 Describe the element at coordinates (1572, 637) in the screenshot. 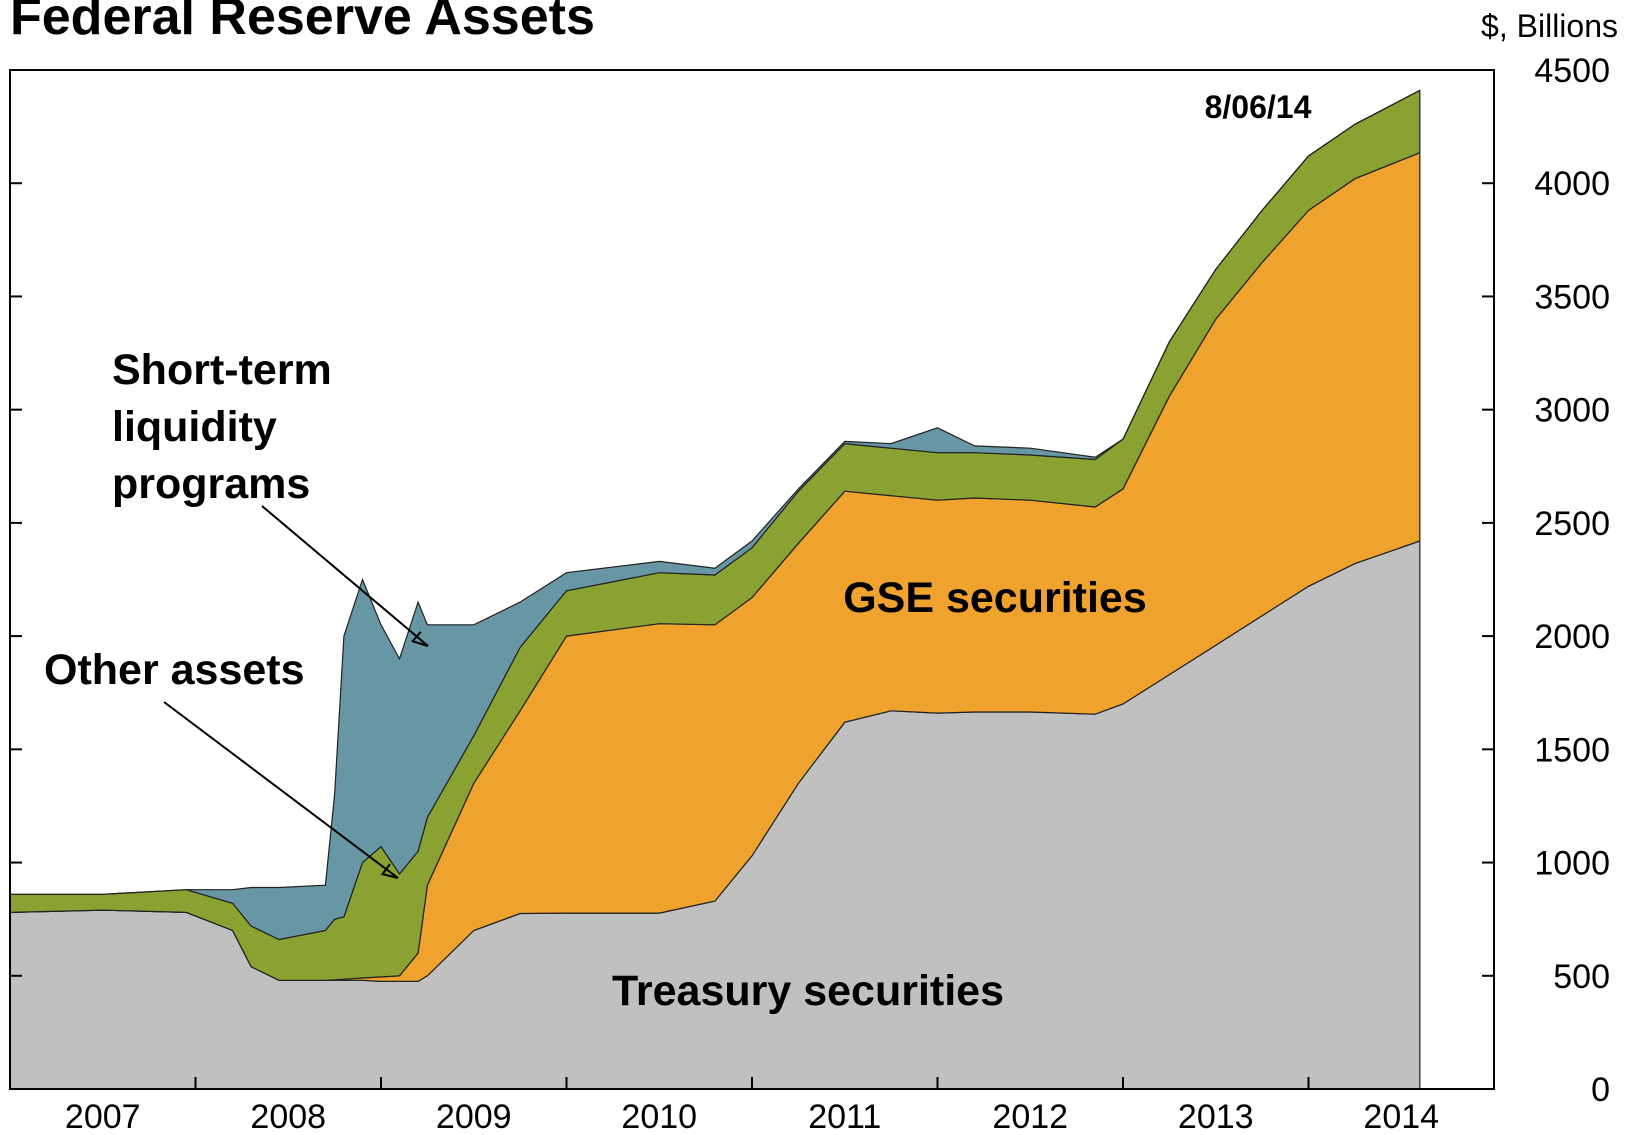

I see `y-tick-label: 2000` at that location.